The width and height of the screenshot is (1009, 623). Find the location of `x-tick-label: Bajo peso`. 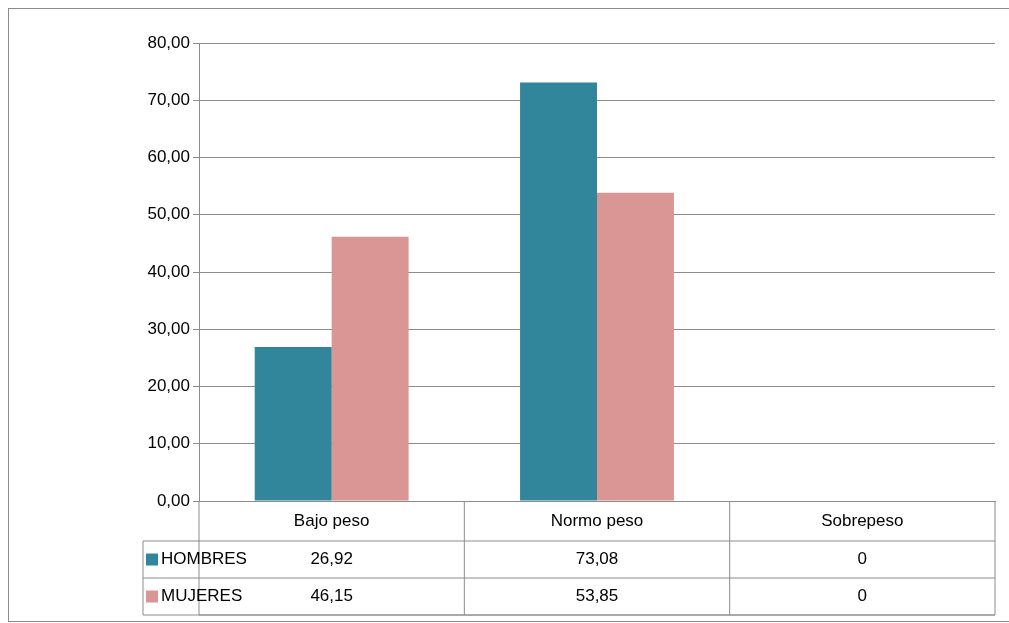

x-tick-label: Bajo peso is located at coordinates (331, 520).